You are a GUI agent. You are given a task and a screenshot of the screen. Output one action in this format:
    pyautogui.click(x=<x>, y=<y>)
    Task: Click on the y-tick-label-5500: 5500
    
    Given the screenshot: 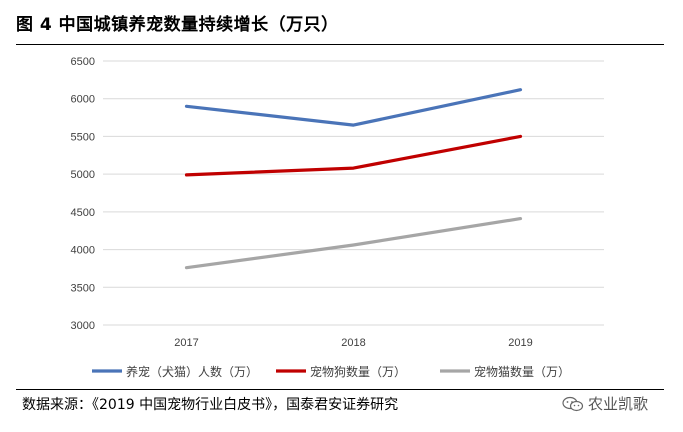 What is the action you would take?
    pyautogui.click(x=83, y=137)
    